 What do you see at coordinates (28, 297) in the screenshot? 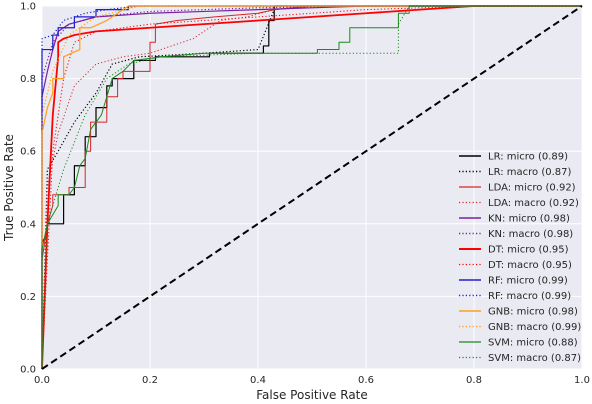
I see `y-tick-label: 0.2` at bounding box center [28, 297].